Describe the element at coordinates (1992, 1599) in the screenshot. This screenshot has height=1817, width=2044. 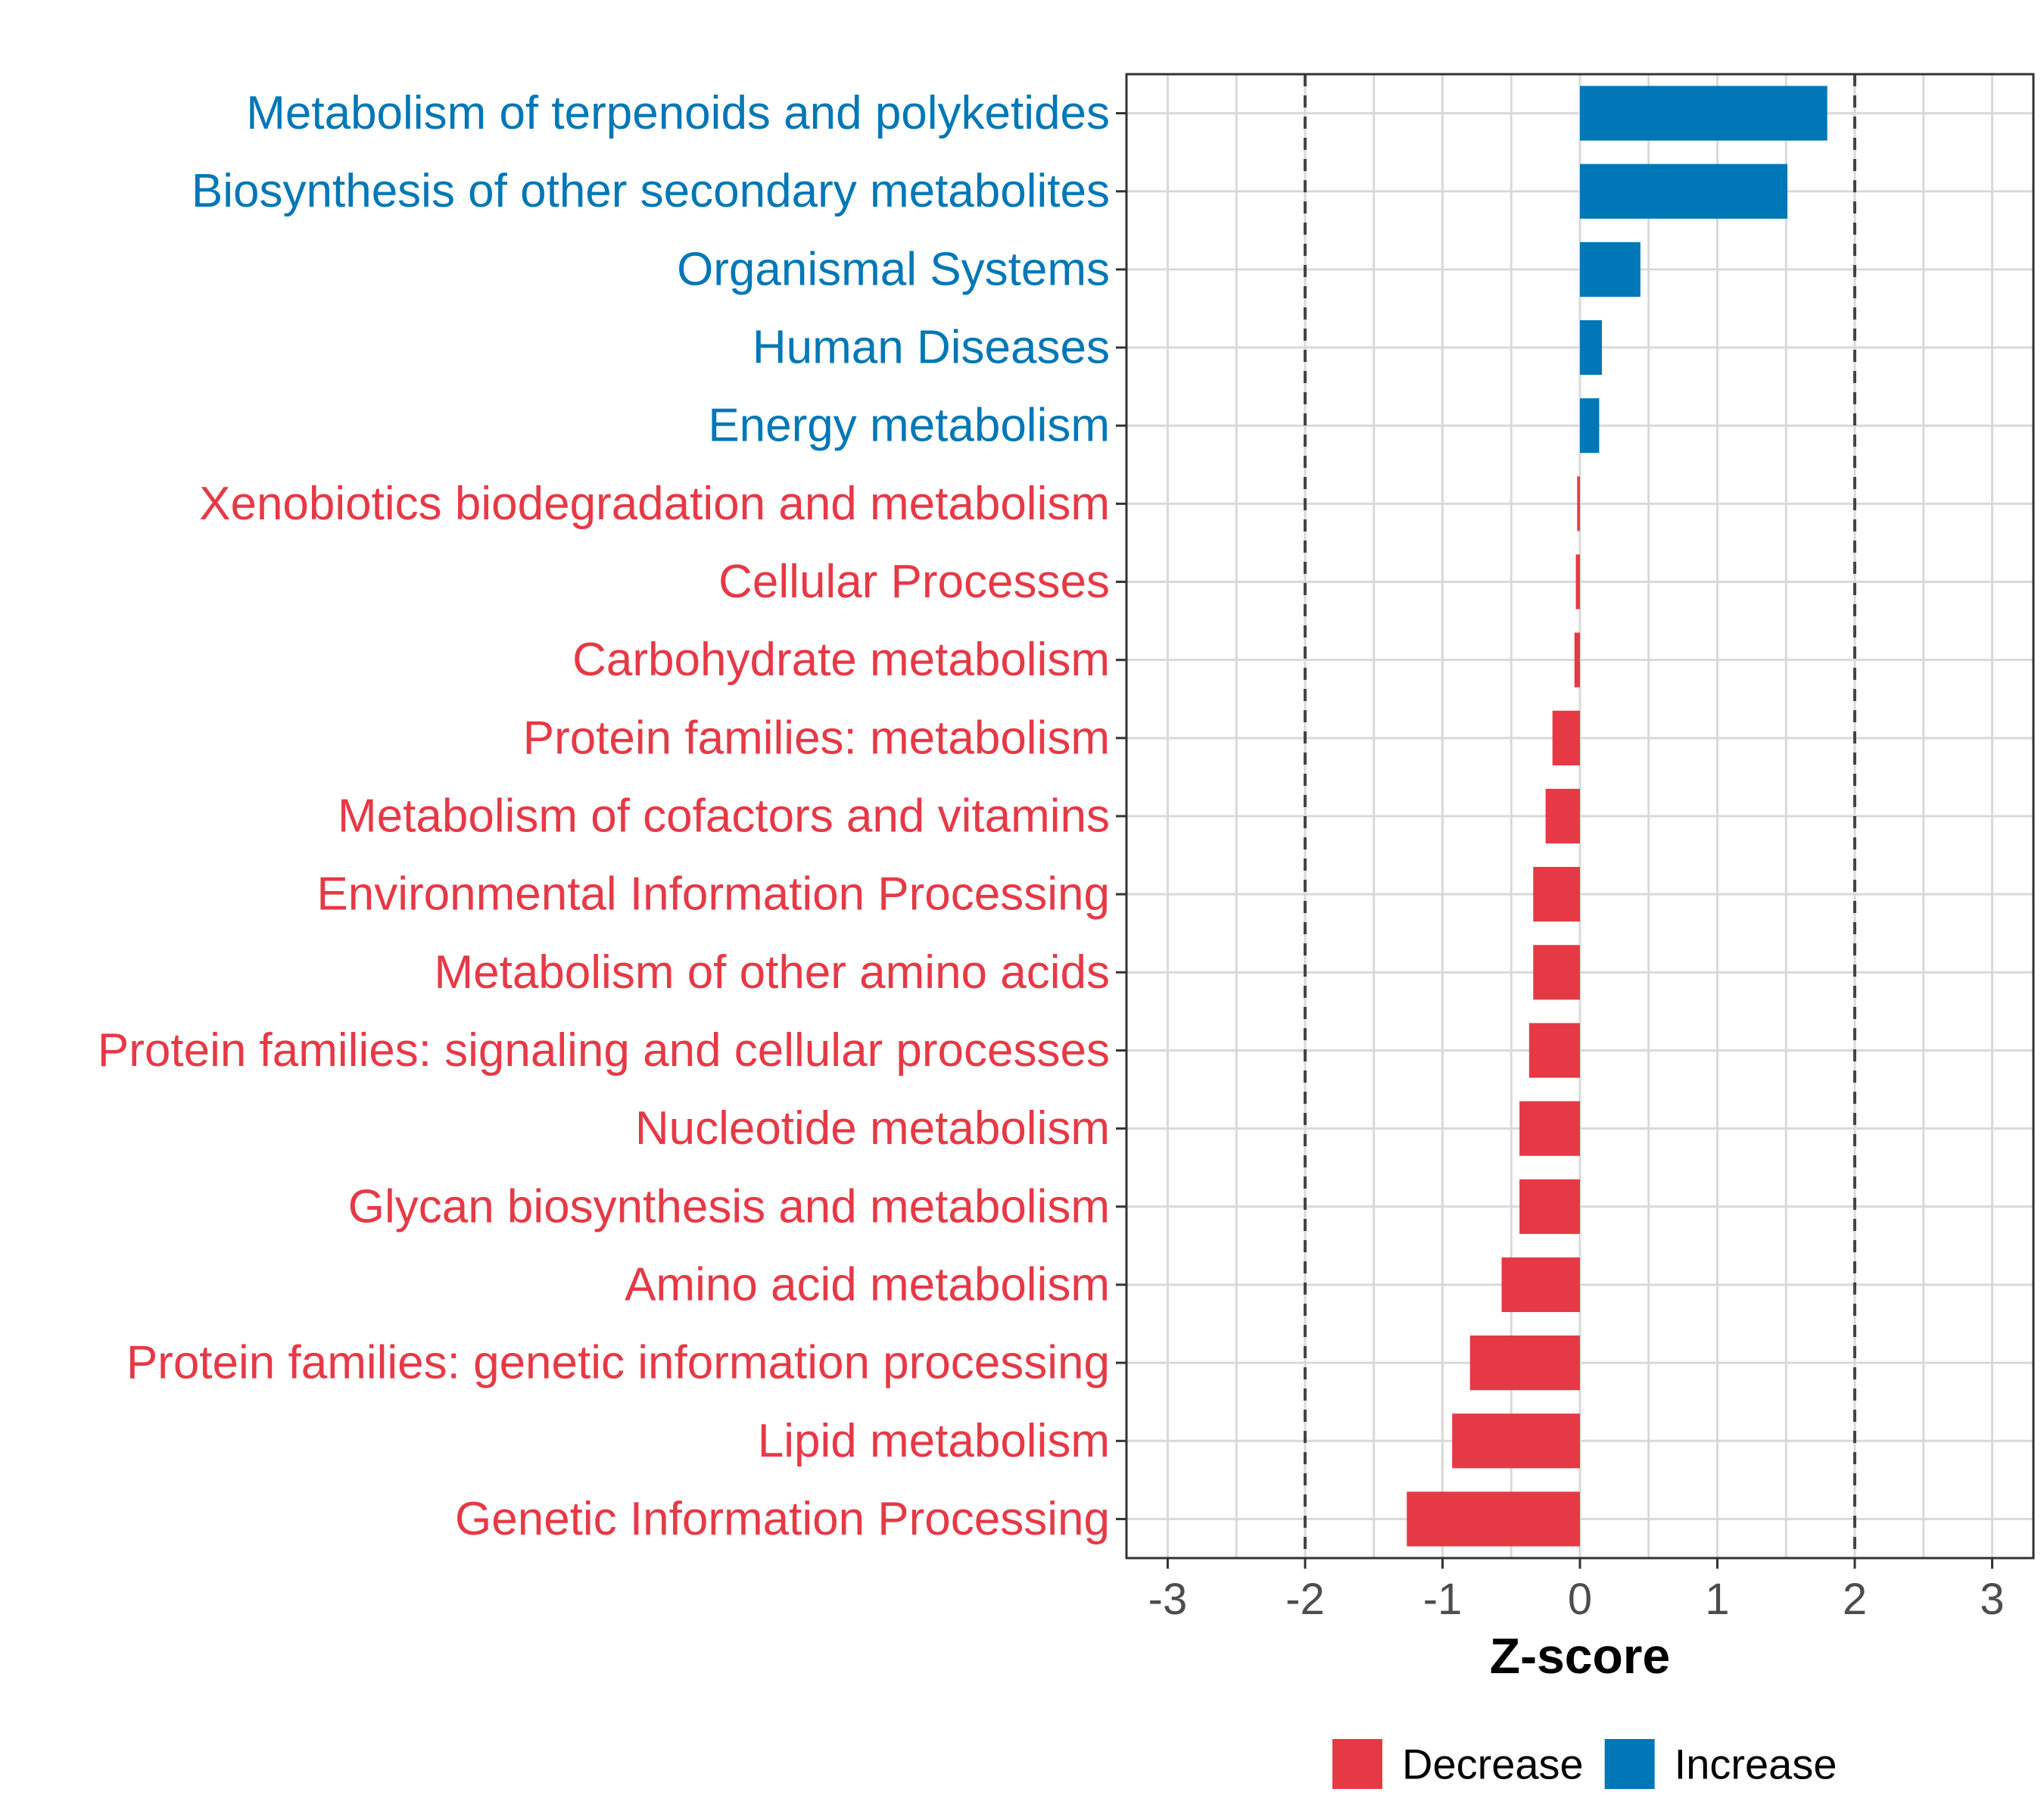
I see `x-tick-label: 3` at that location.